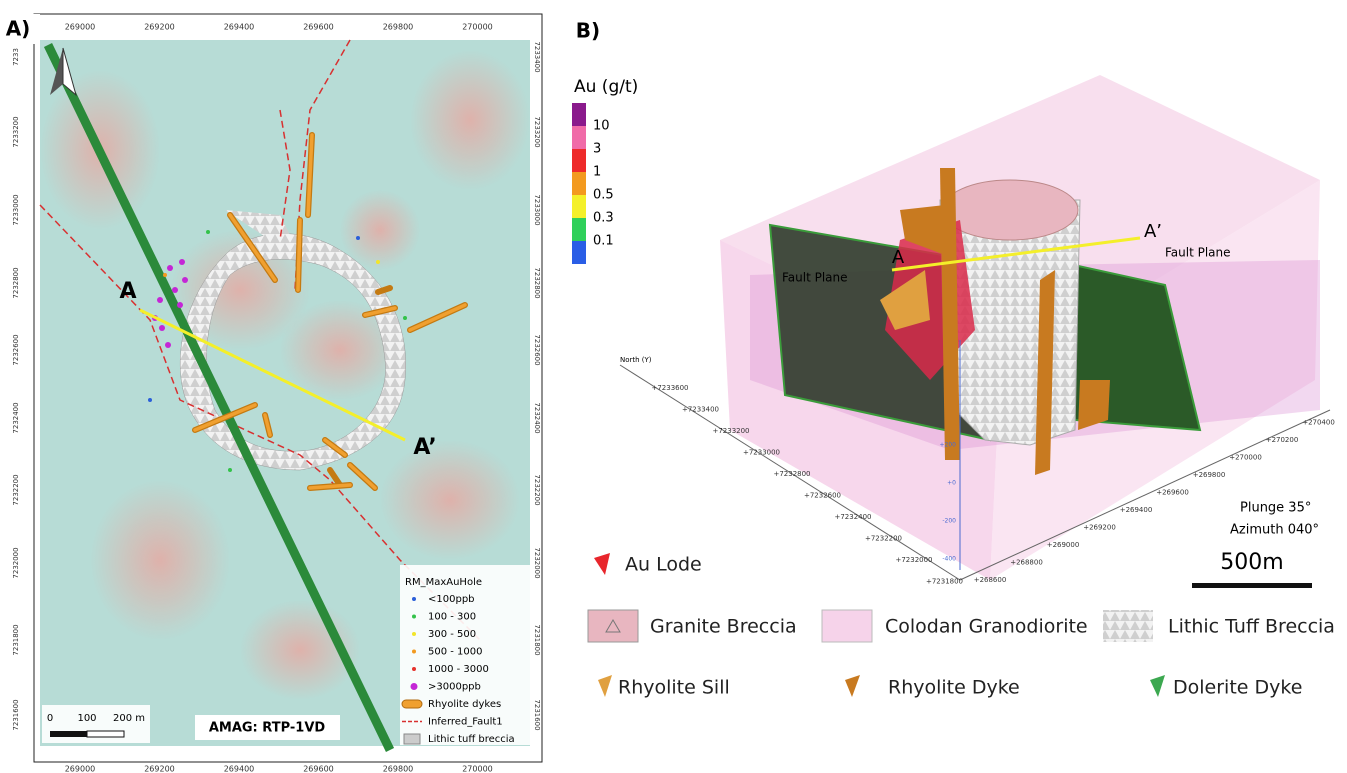 Image resolution: width=1347 pixels, height=773 pixels. Describe the element at coordinates (949, 559) in the screenshot. I see `elev-tick: -400` at that location.